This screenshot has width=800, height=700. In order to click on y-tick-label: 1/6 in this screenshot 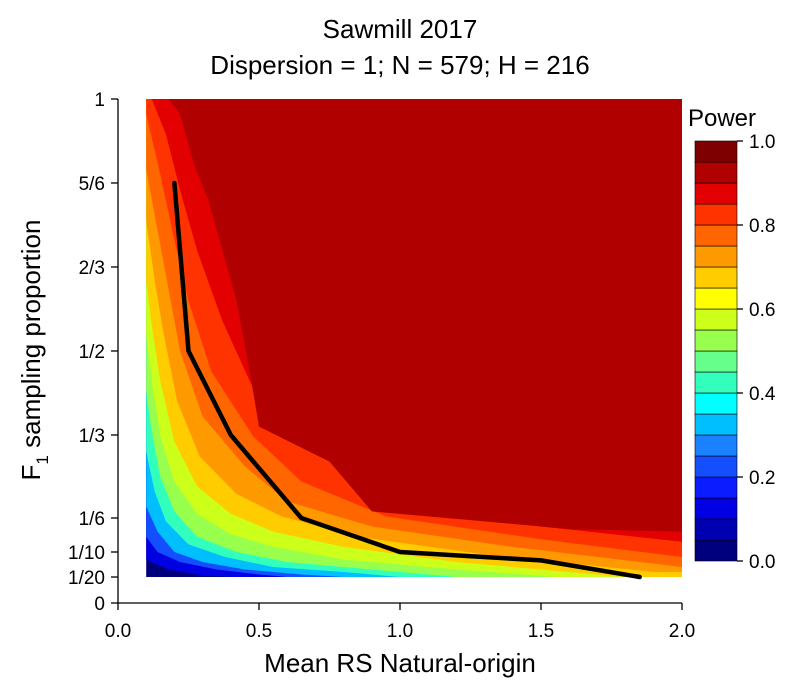, I will do `click(92, 519)`.